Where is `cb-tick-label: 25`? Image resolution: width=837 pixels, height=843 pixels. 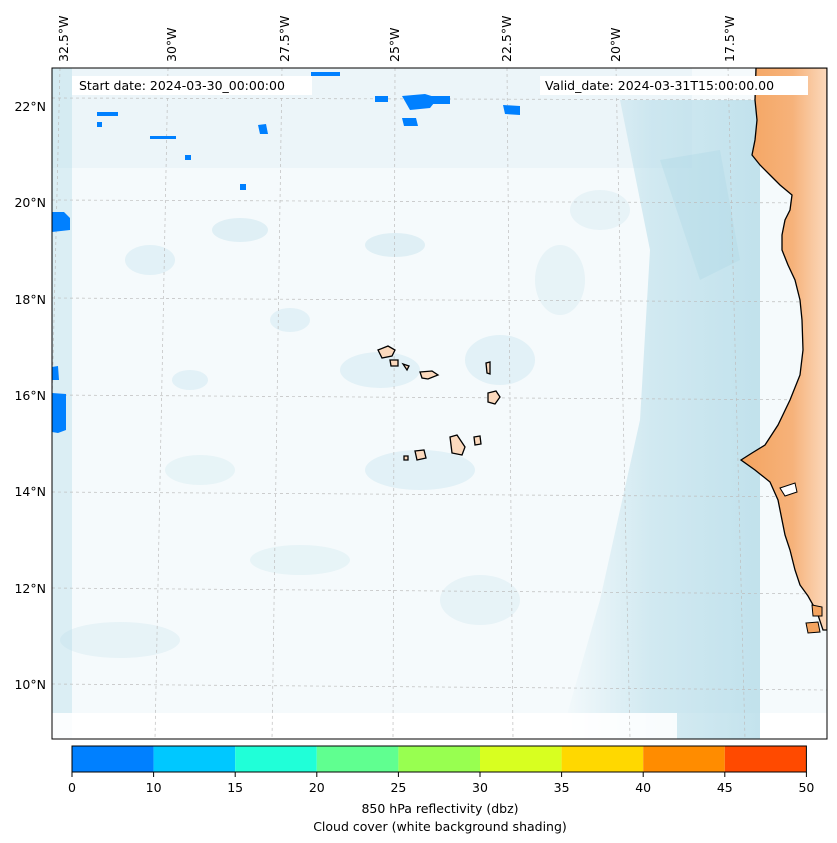
cb-tick-label: 25 is located at coordinates (398, 787).